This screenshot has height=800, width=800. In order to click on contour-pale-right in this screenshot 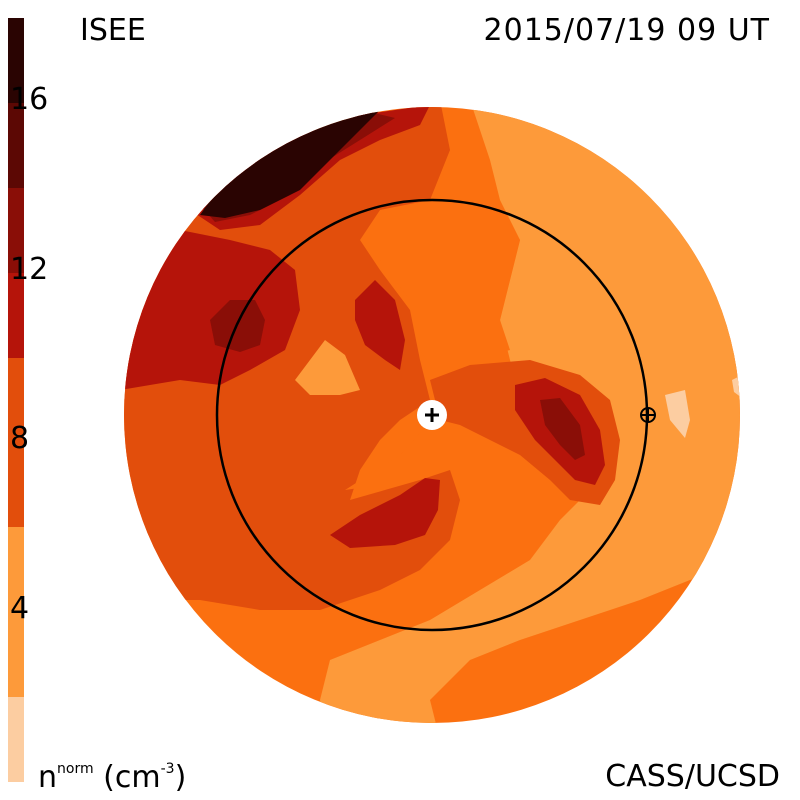, I will do `click(677, 414)`.